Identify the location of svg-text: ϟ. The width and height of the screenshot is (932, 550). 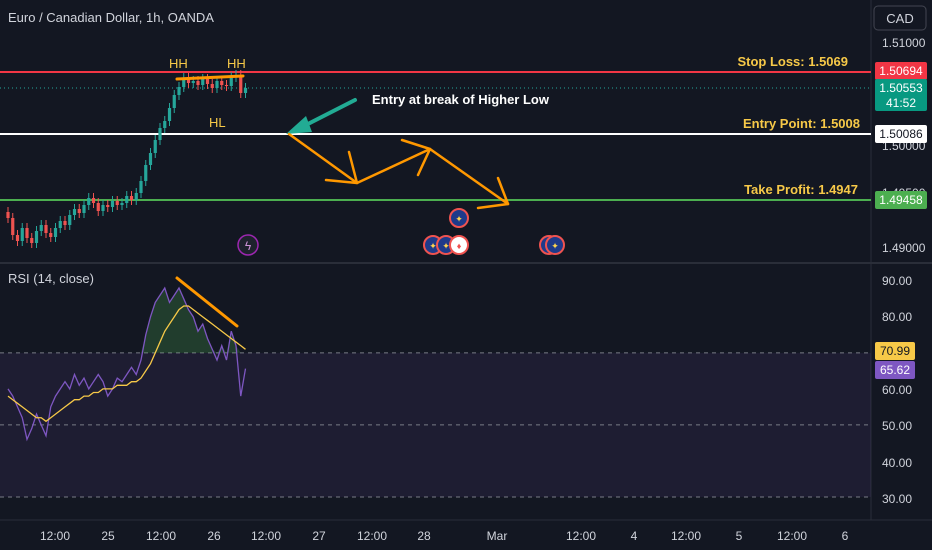
(248, 246).